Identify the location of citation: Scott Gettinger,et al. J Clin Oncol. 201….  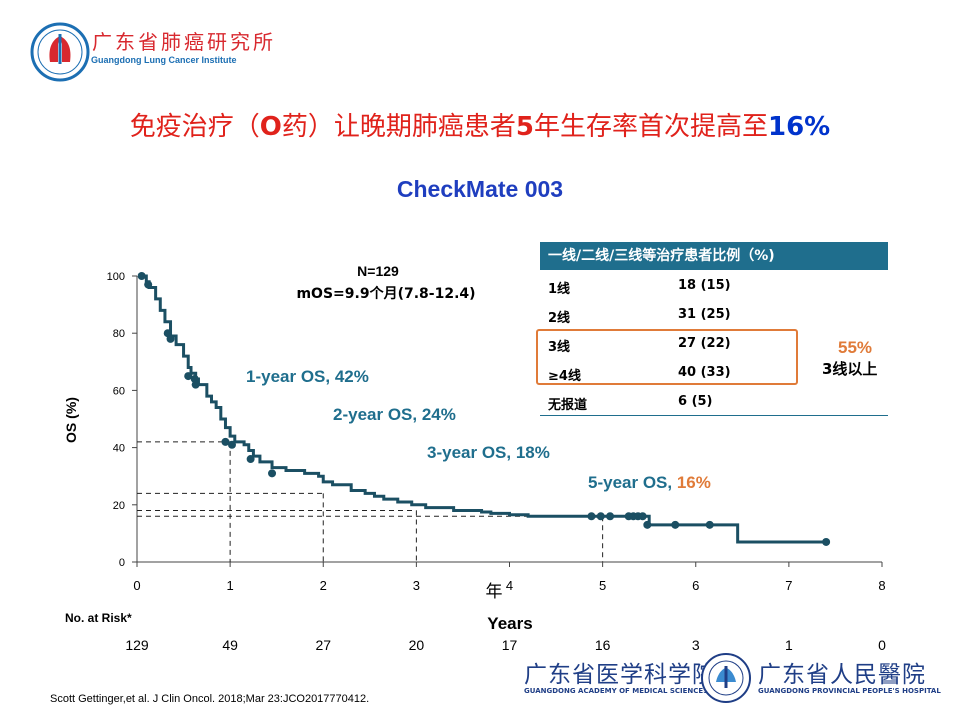
(210, 699).